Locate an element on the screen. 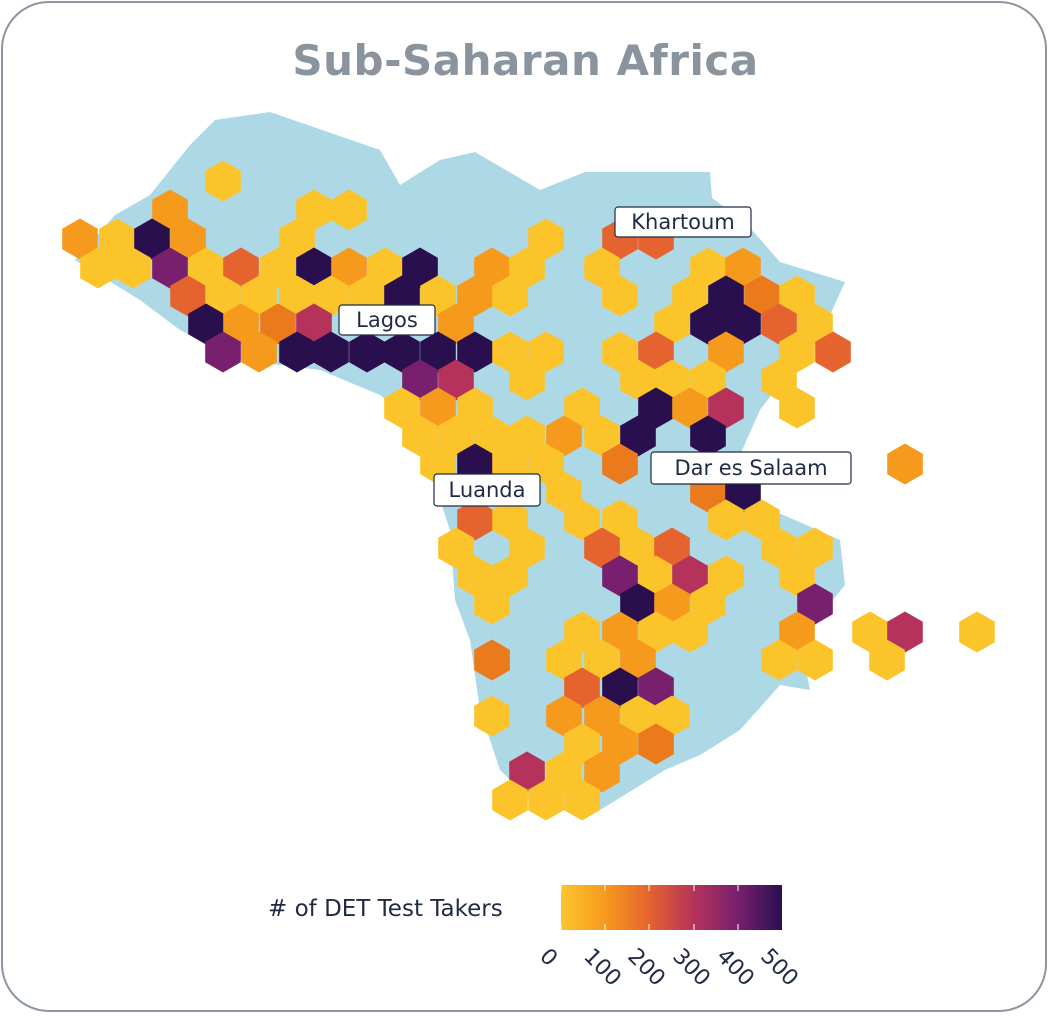 The width and height of the screenshot is (1051, 1016). chart-title: Sub-Saharan Africa is located at coordinates (525, 60).